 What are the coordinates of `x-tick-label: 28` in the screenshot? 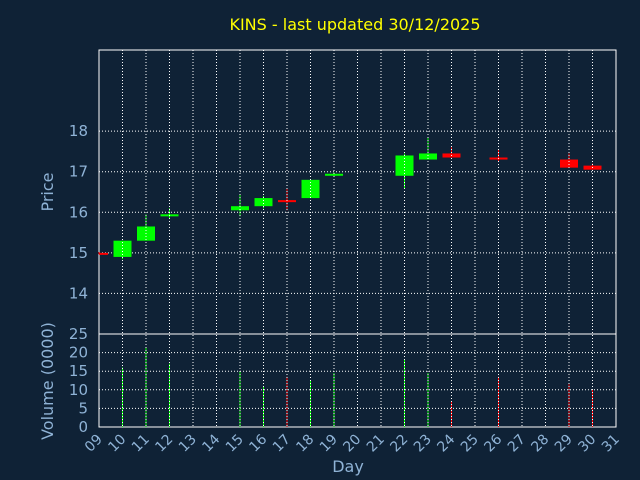 It's located at (540, 444).